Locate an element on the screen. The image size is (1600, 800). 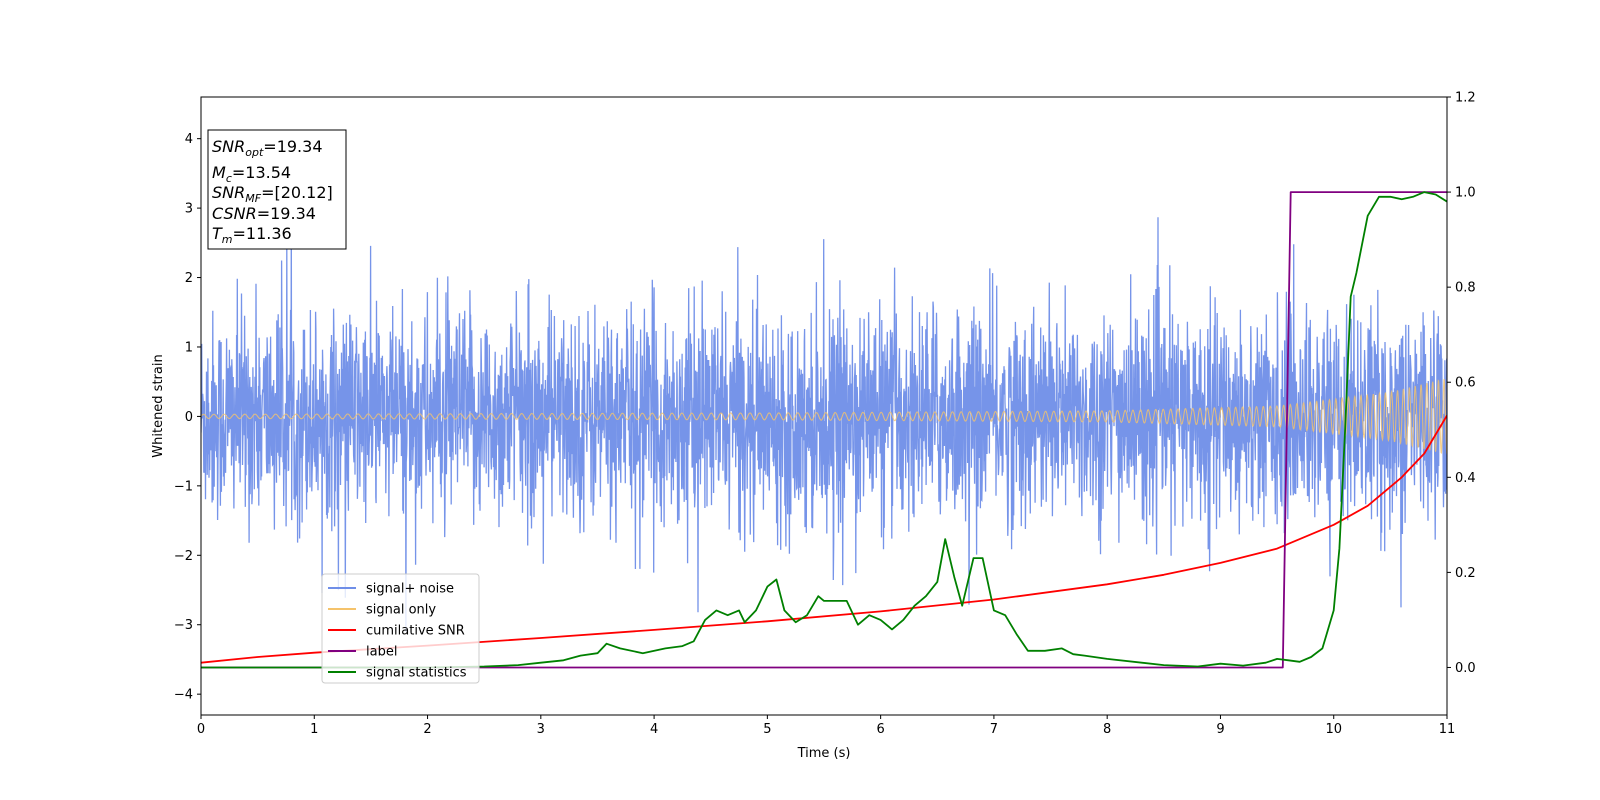
y2-tick-label: 1.2 is located at coordinates (1465, 98).